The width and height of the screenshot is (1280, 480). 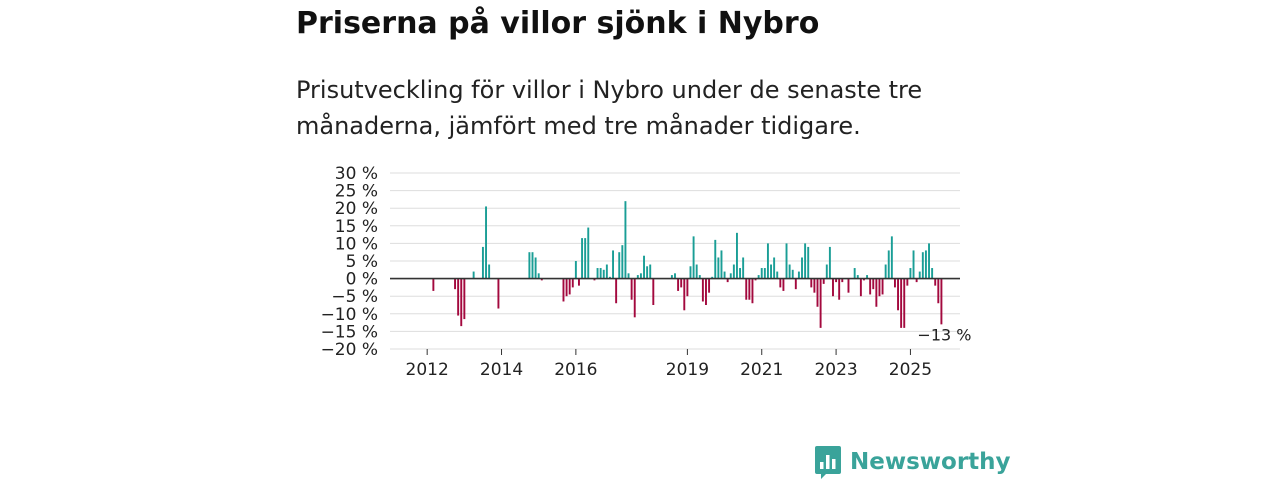 I want to click on y-tick-label: 25 %, so click(x=356, y=192).